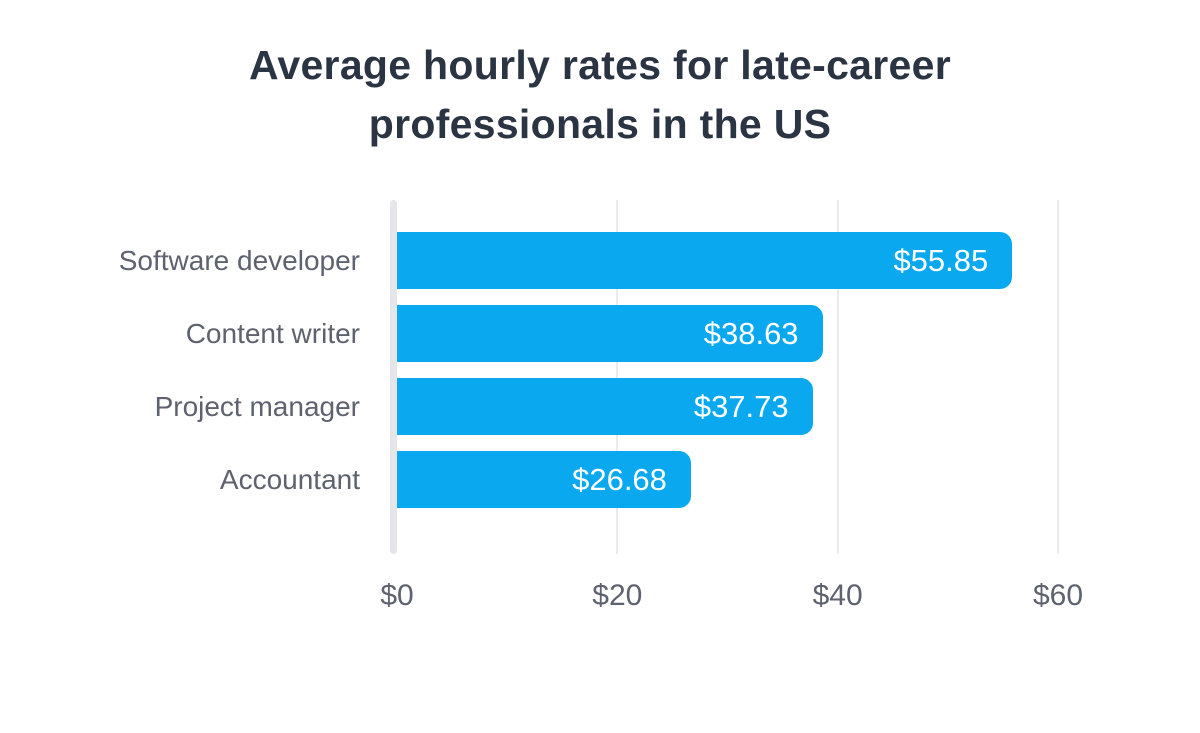 The width and height of the screenshot is (1200, 733). What do you see at coordinates (705, 260) in the screenshot?
I see `bar: $55.85` at bounding box center [705, 260].